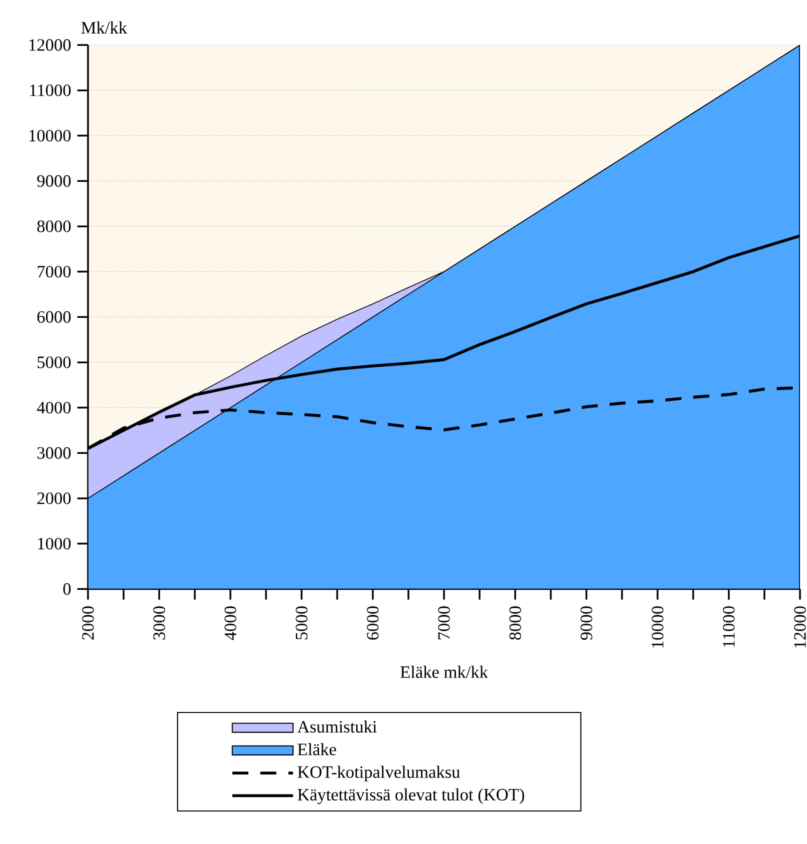  Describe the element at coordinates (54, 181) in the screenshot. I see `y-tick-label: 9000` at that location.